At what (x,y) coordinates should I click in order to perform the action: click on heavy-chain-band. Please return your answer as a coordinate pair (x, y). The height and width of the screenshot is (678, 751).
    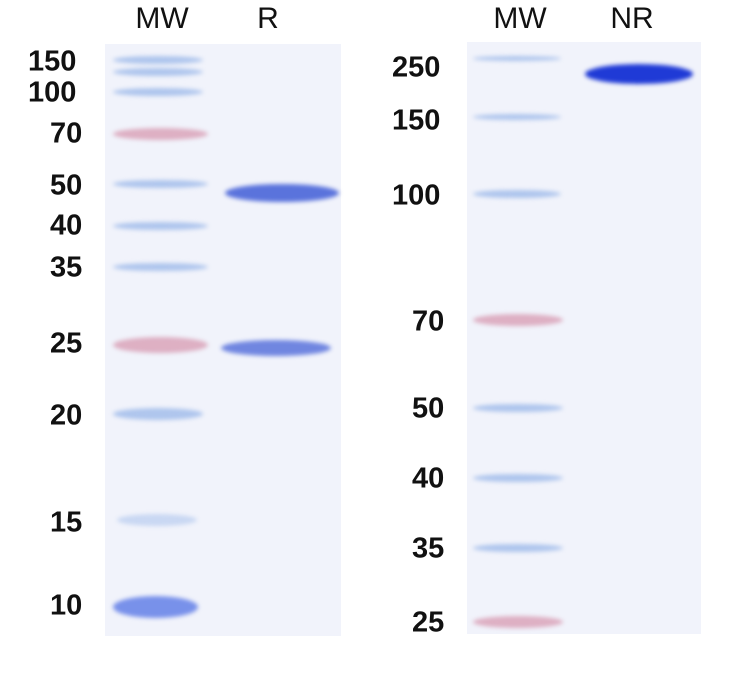
    Looking at the image, I should click on (282, 193).